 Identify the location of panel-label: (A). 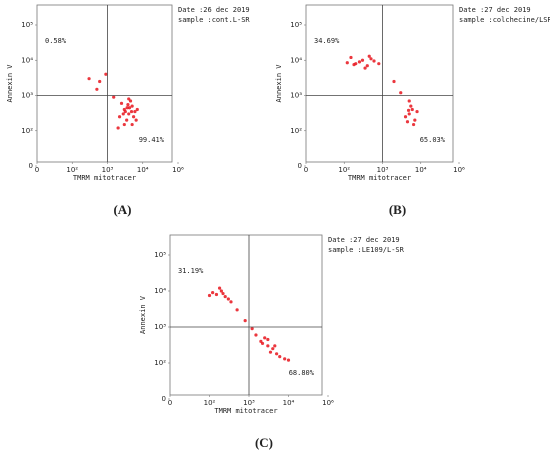
(122, 209).